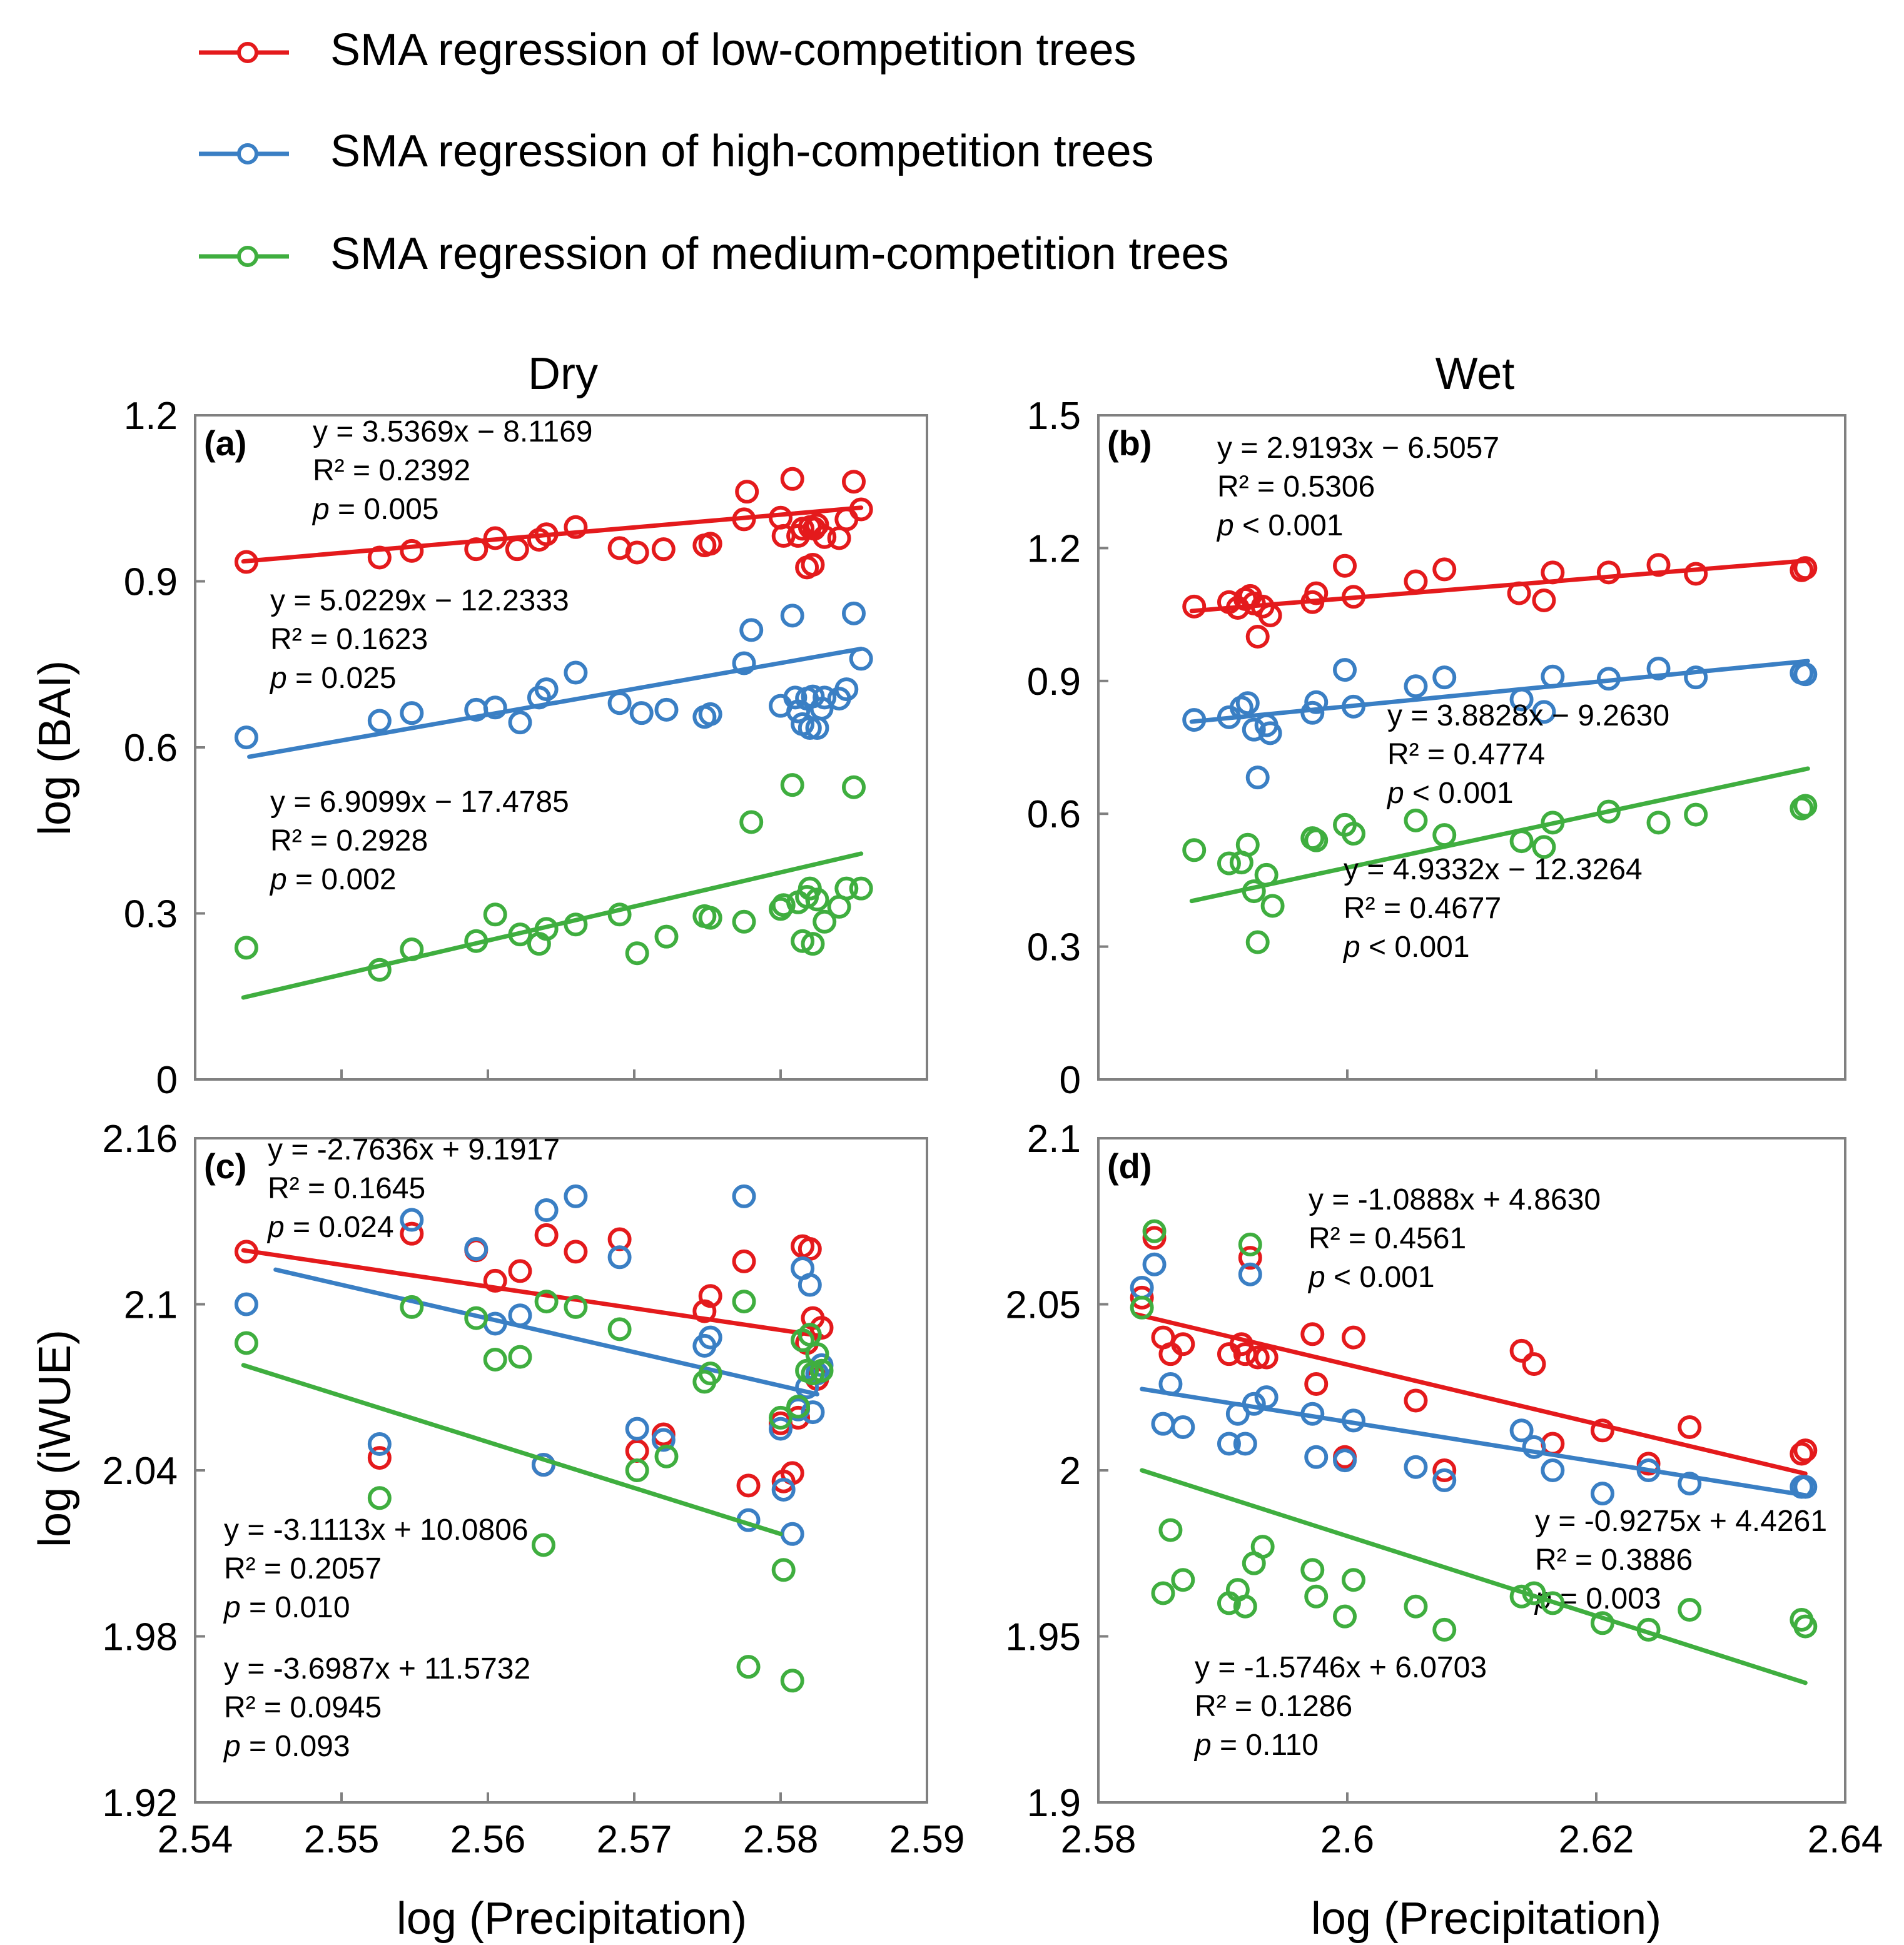 This screenshot has width=1904, height=1945. Describe the element at coordinates (151, 582) in the screenshot. I see `y-tick-label-a: 0.9` at that location.